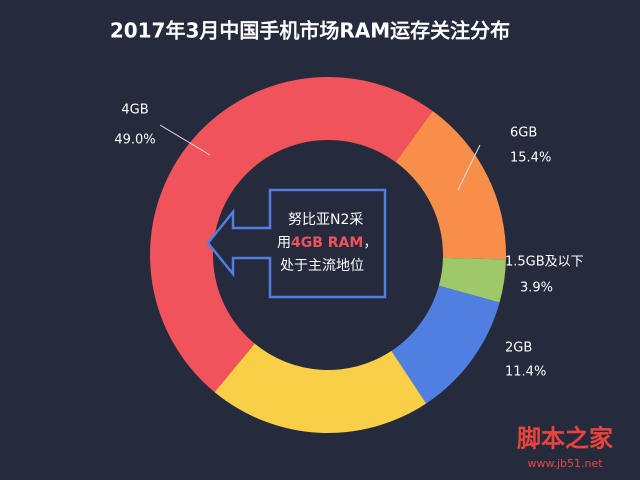 The height and width of the screenshot is (480, 640). What do you see at coordinates (544, 262) in the screenshot?
I see `slice-label: 1.5GB及以下` at bounding box center [544, 262].